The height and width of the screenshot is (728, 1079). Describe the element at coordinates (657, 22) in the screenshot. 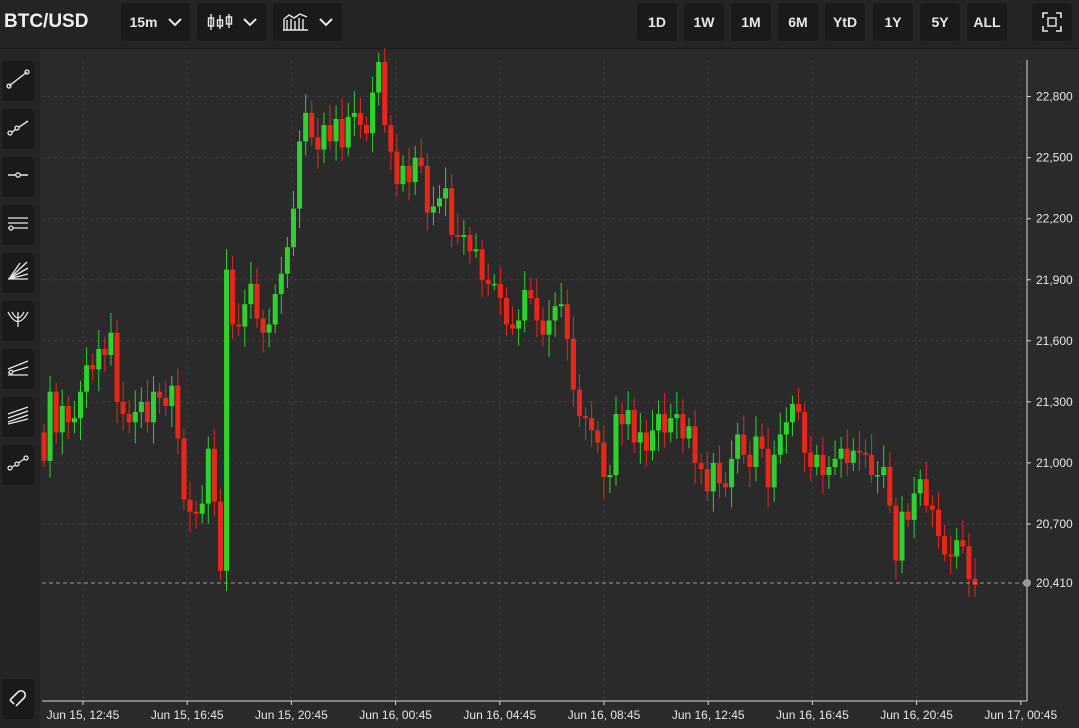

I see `range-1d-button: 1D` at that location.